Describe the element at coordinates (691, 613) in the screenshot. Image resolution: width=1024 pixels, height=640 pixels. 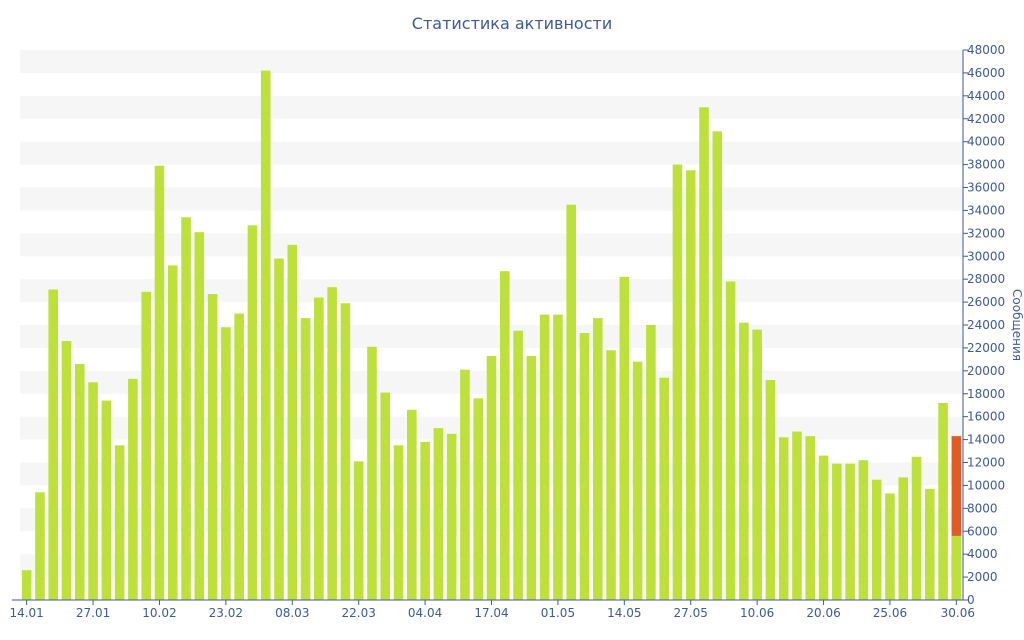
I see `x-tick-label: 27.05` at that location.